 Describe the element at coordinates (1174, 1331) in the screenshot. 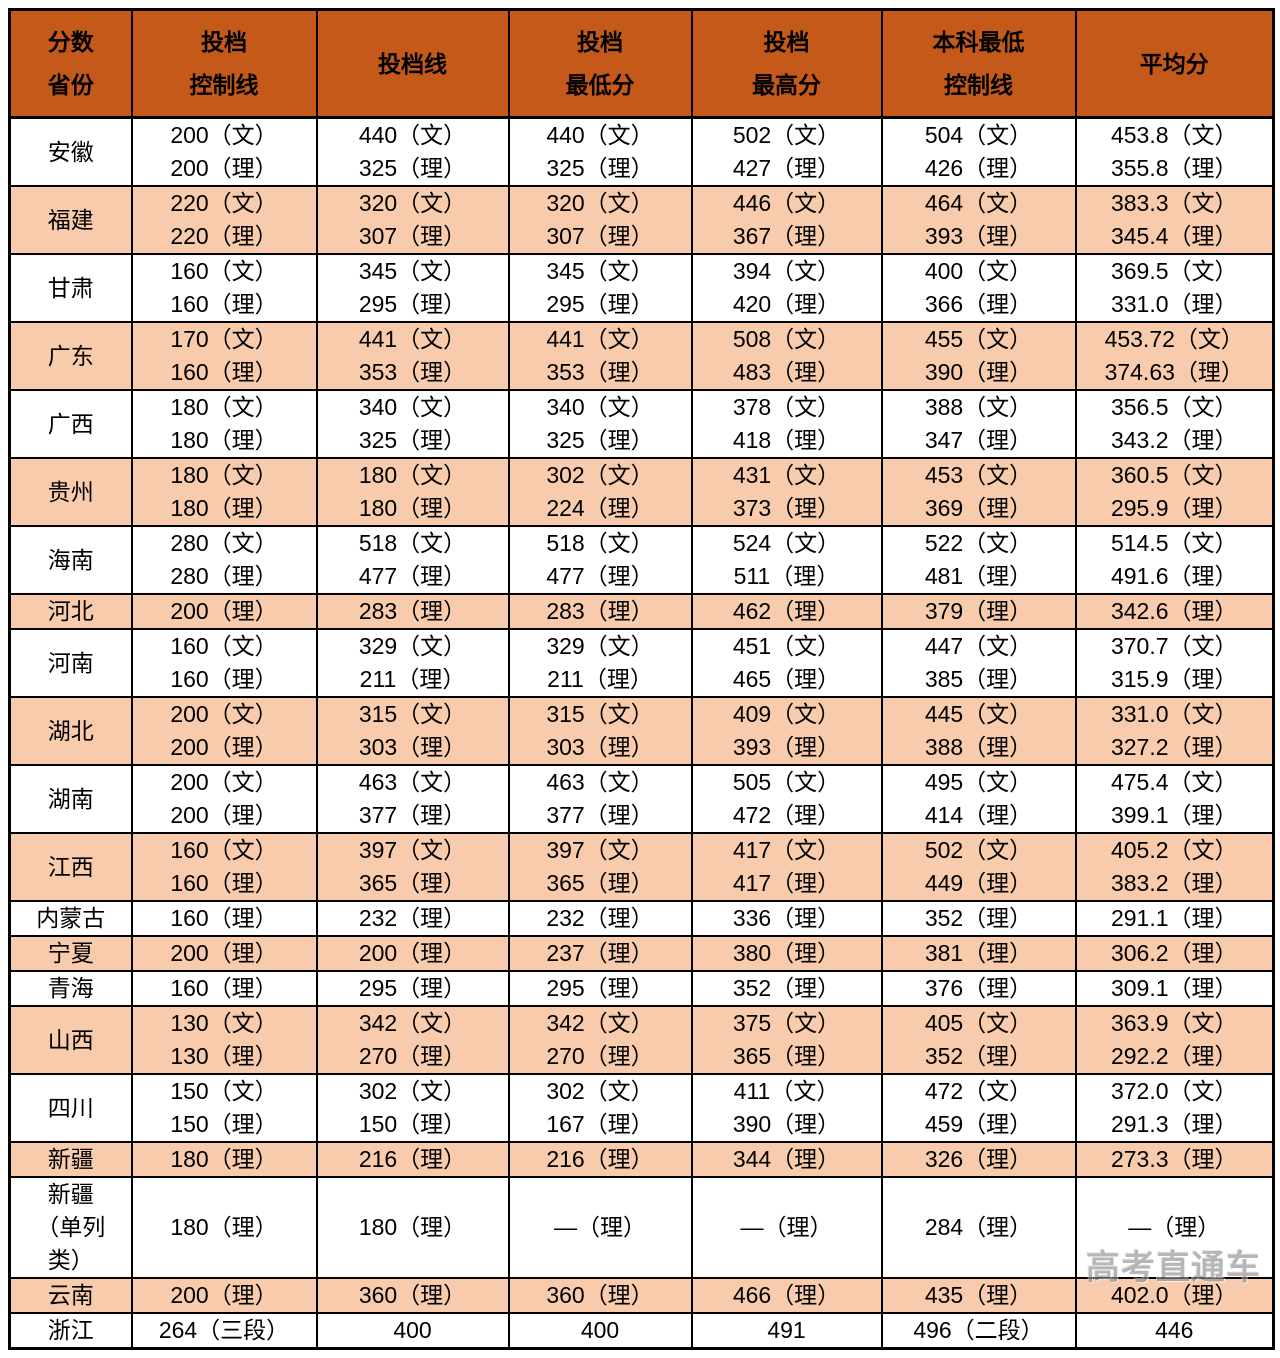

I see `score-cell: 446` at that location.